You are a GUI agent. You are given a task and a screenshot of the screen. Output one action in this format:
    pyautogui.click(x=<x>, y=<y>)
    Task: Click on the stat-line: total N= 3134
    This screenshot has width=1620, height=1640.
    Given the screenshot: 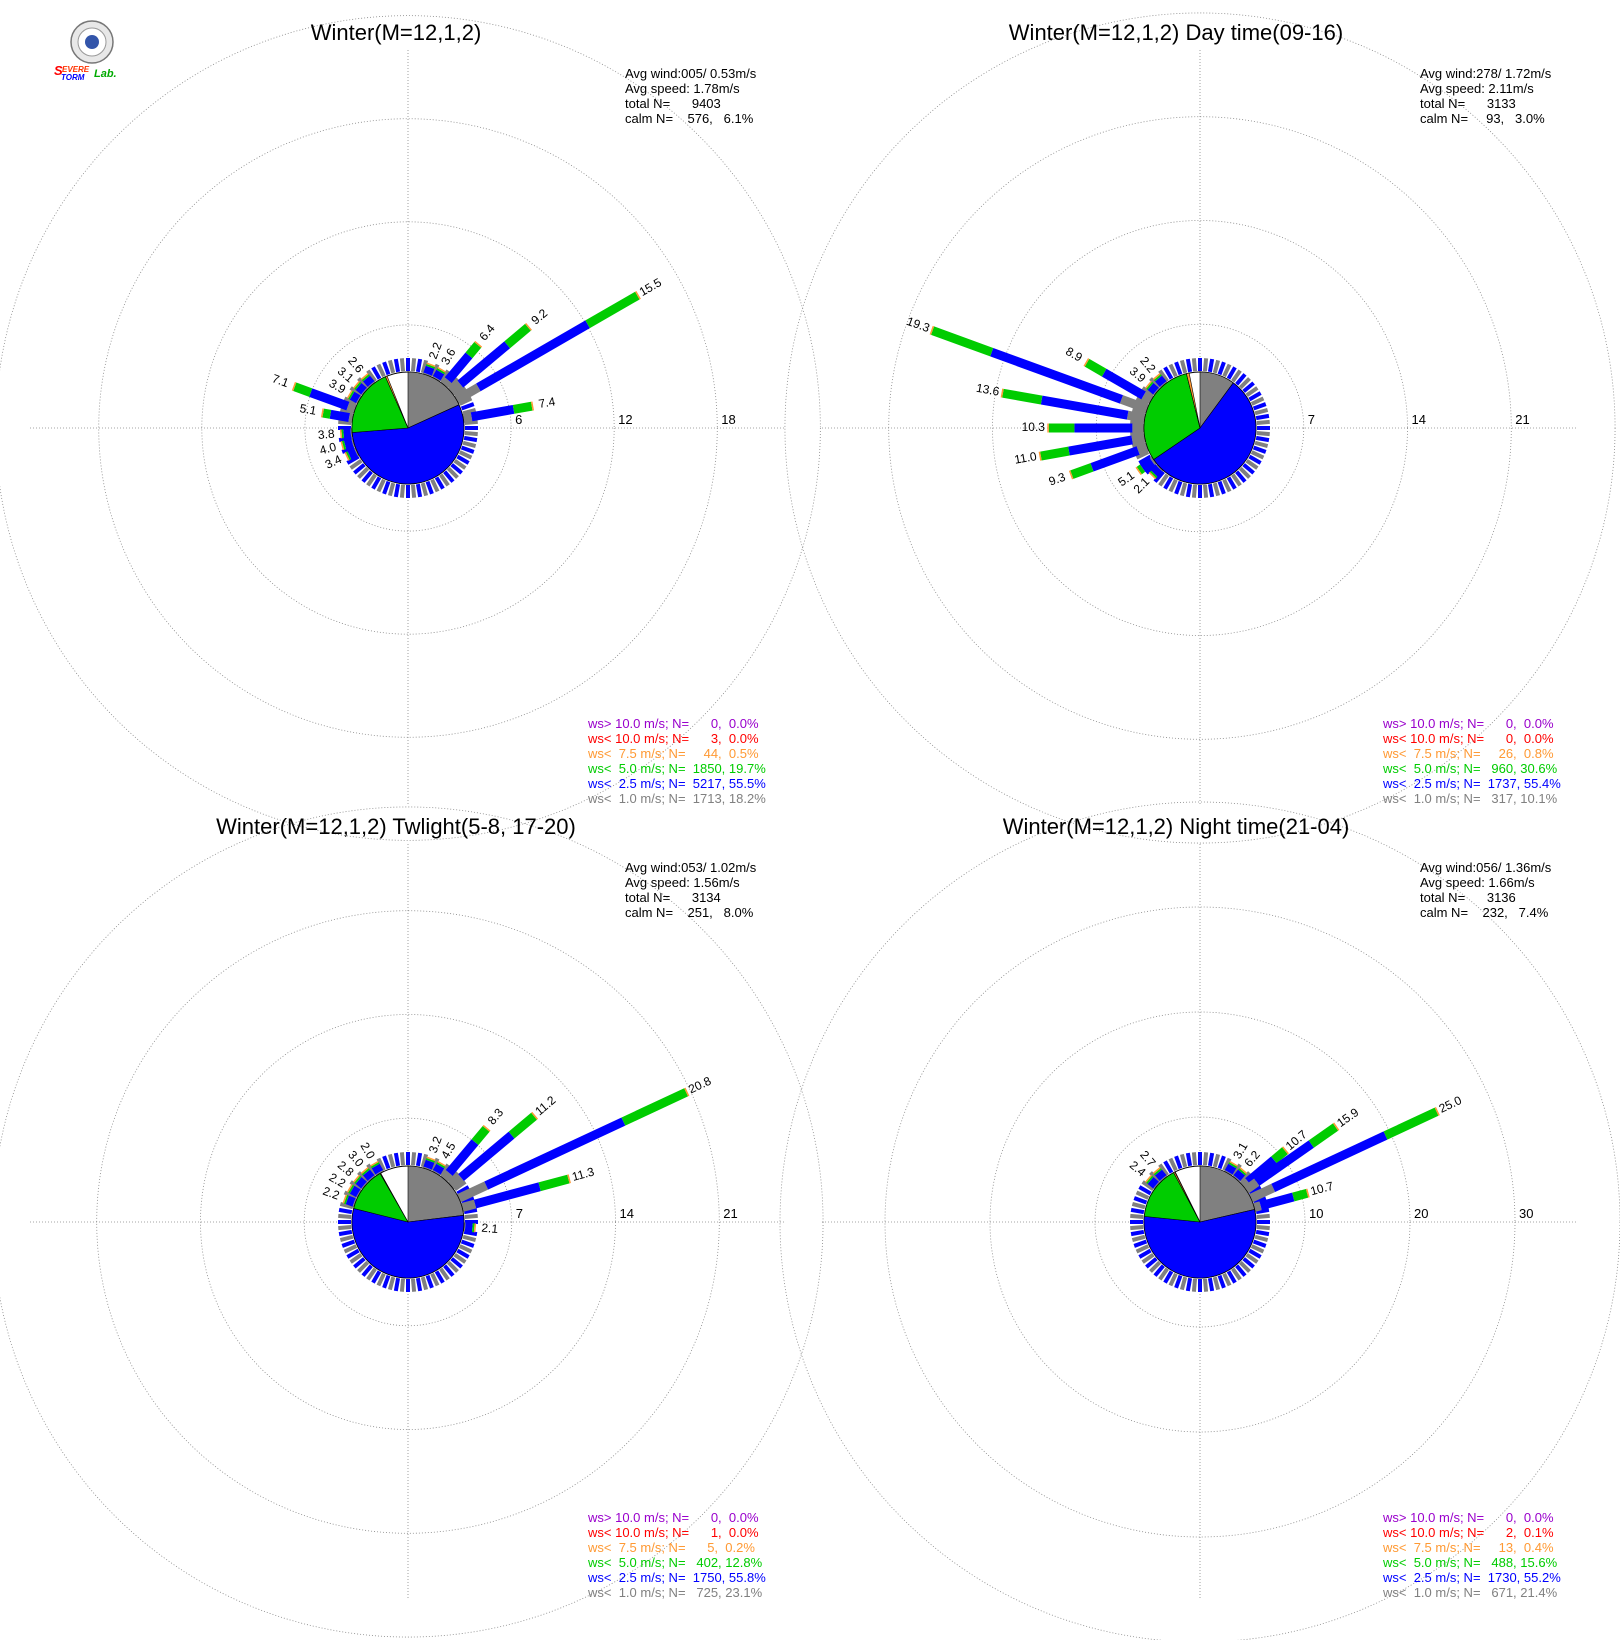 What is the action you would take?
    pyautogui.click(x=673, y=897)
    